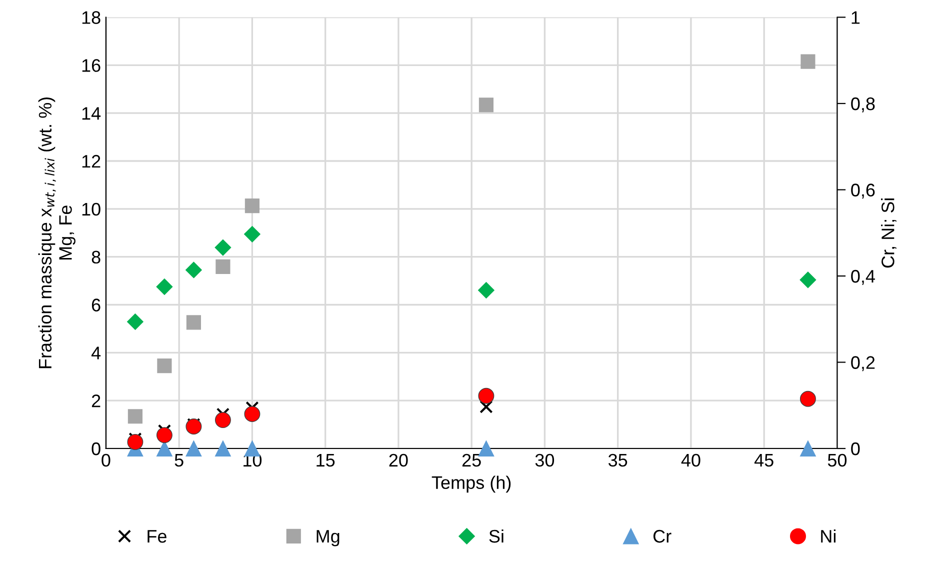  What do you see at coordinates (157, 536) in the screenshot?
I see `legend-label: Fe` at bounding box center [157, 536].